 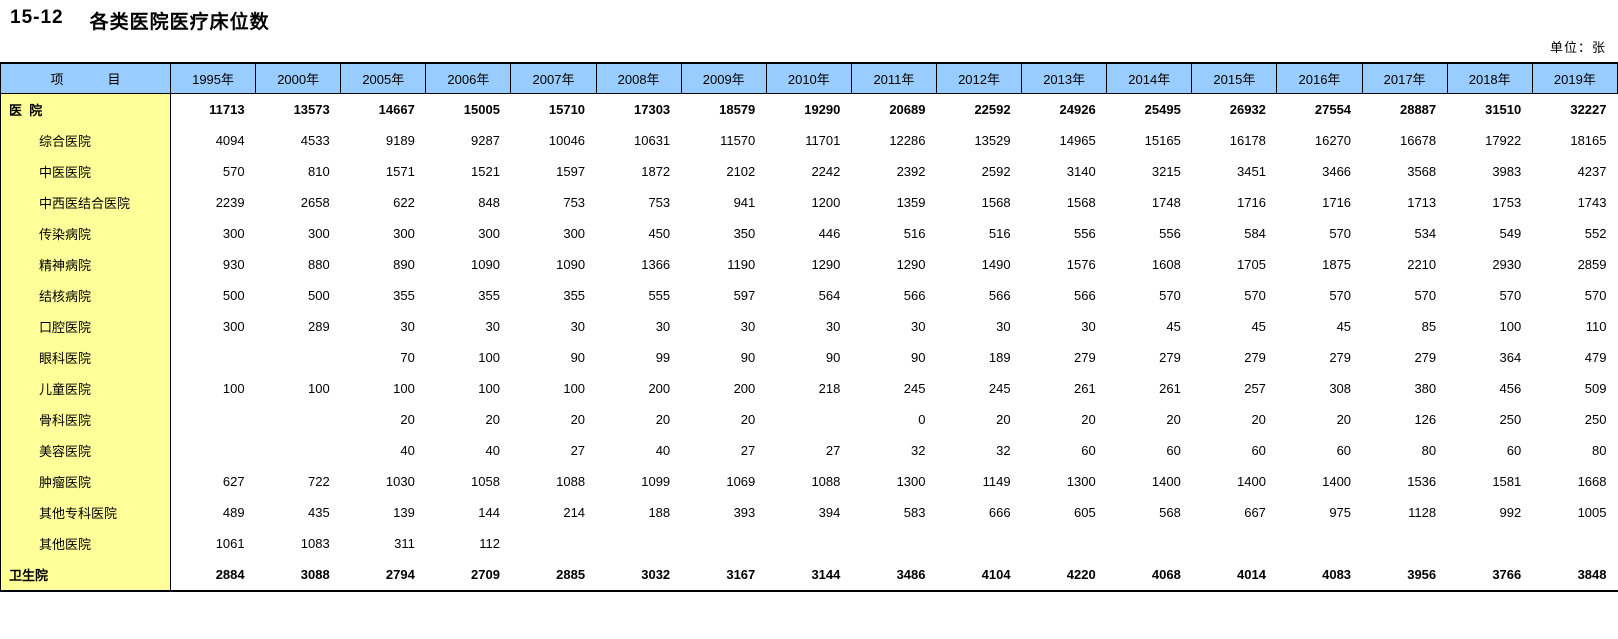 What do you see at coordinates (1510, 512) in the screenshot?
I see `data-cell: 992` at bounding box center [1510, 512].